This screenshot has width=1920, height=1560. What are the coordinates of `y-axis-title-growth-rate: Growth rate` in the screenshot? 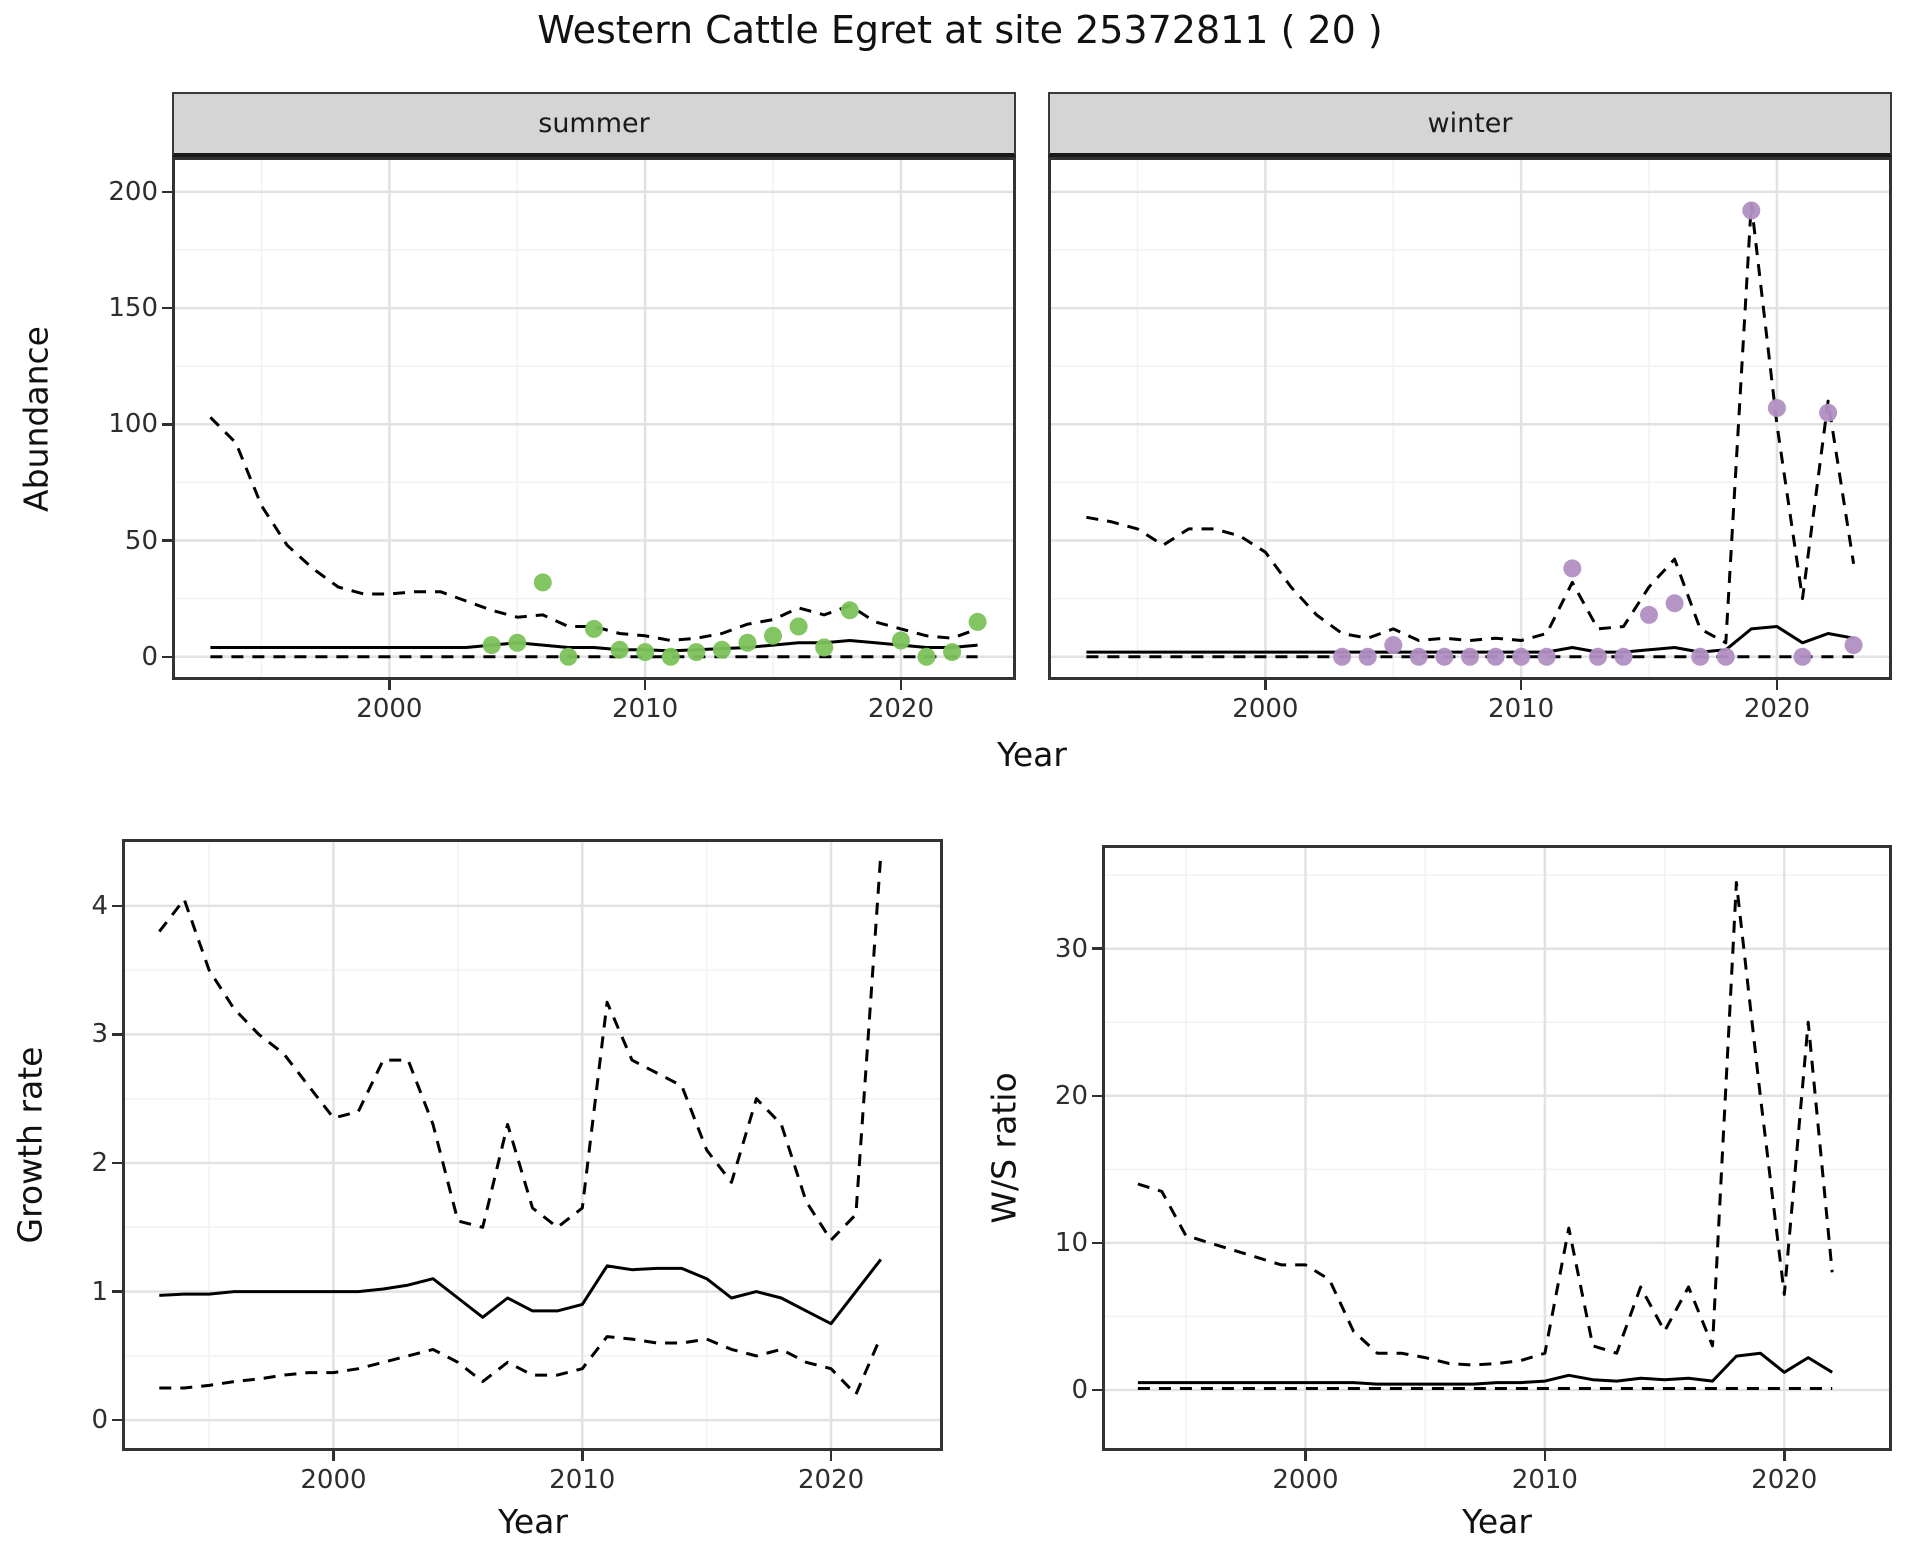 It's located at (30, 1145).